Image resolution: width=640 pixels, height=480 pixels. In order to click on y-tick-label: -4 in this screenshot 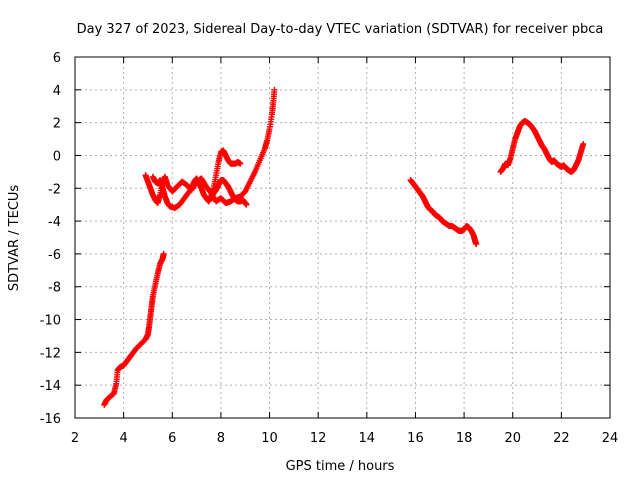, I will do `click(54, 222)`.